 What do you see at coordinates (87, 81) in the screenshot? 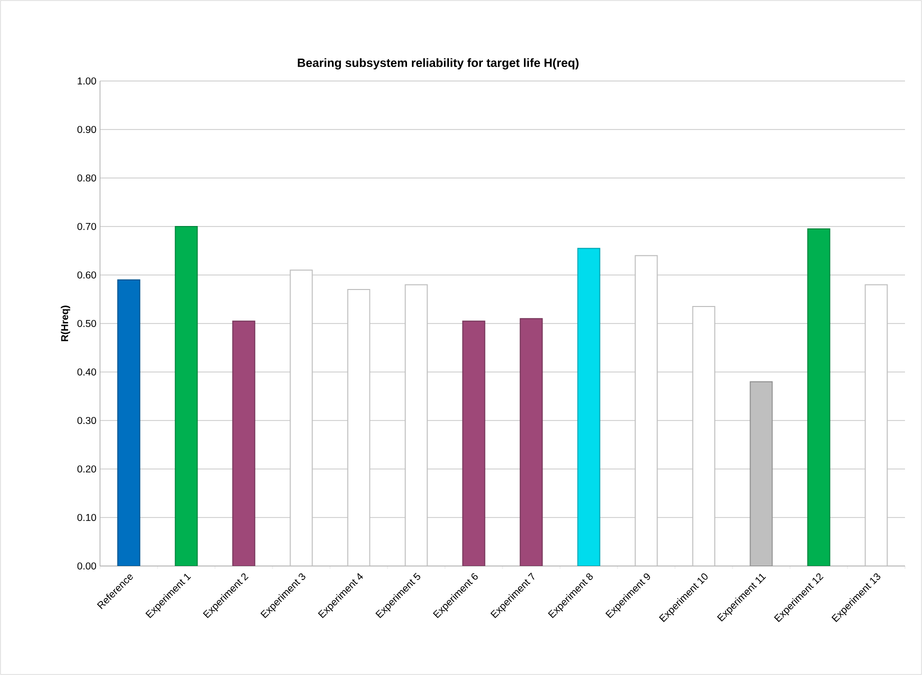
I see `y-tick-label: 1.00` at bounding box center [87, 81].